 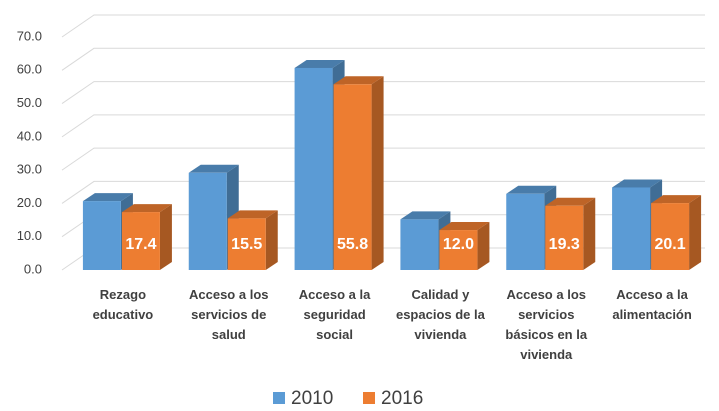 I want to click on value-label: 17.4, so click(x=140, y=244).